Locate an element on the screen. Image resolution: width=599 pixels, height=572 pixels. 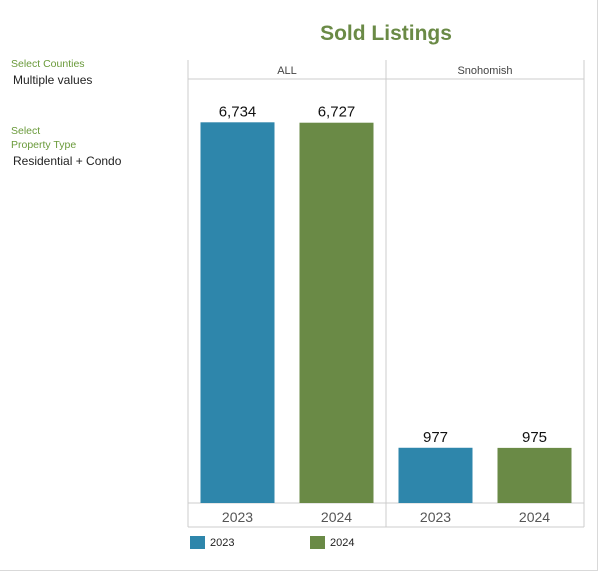
data-label-snohomish-2024: 975 is located at coordinates (534, 437).